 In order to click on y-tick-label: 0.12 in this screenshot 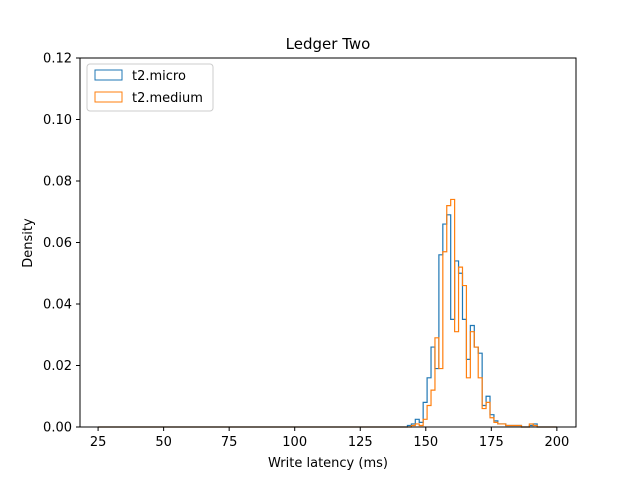, I will do `click(57, 59)`.